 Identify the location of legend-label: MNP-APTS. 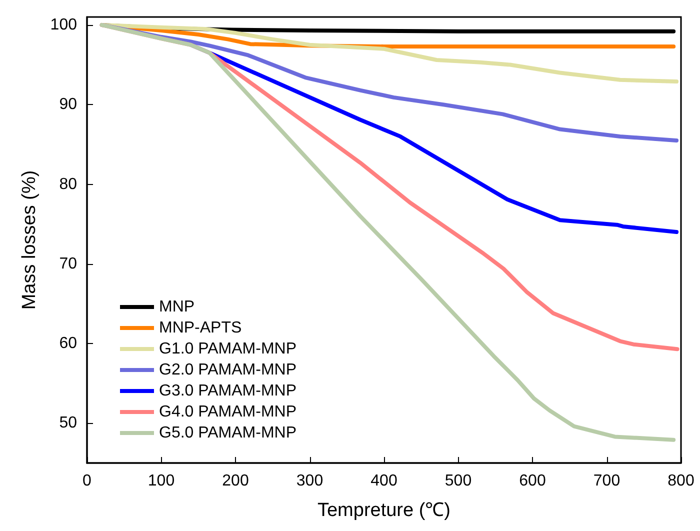
(200, 328).